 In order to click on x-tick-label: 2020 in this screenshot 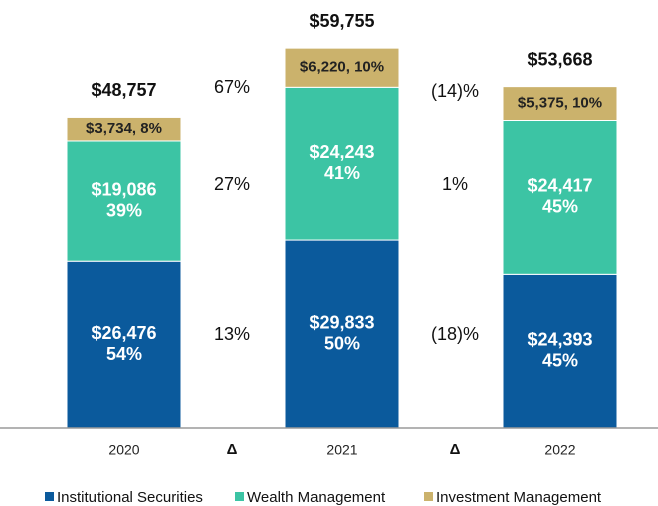, I will do `click(123, 450)`.